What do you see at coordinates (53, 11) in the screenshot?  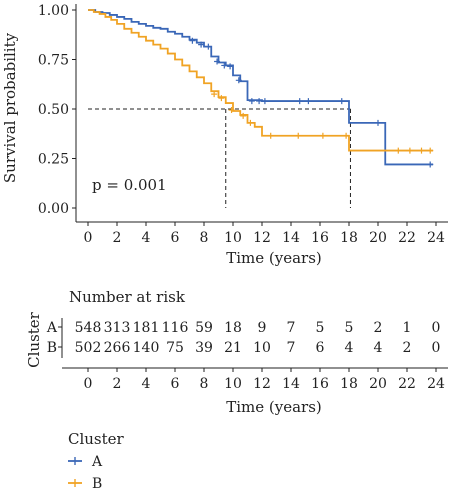 I see `y-tick-label: 1.00` at bounding box center [53, 11].